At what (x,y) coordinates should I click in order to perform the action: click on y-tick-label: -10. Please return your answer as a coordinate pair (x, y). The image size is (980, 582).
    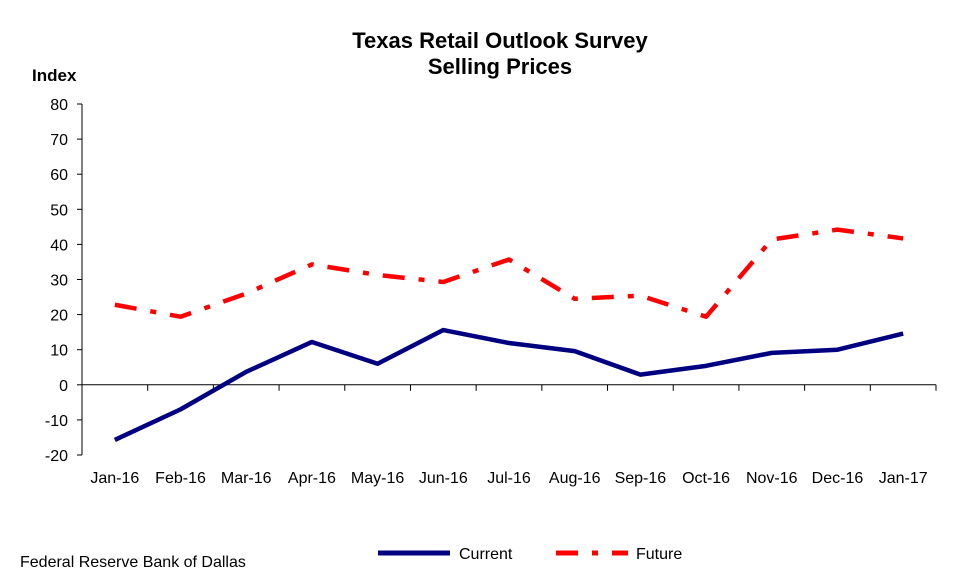
    Looking at the image, I should click on (56, 421).